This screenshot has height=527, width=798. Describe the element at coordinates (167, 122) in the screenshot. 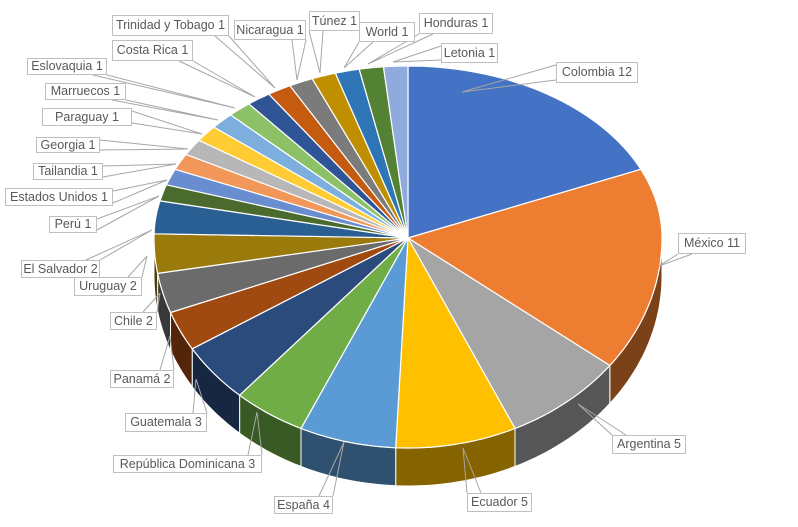

I see `leader-line-paraguay` at that location.